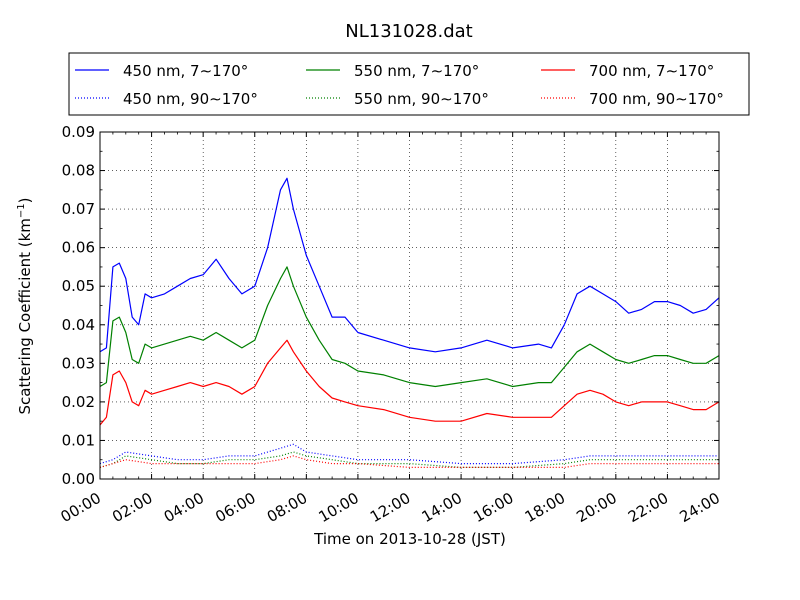  What do you see at coordinates (651, 71) in the screenshot?
I see `legend-label-4: 700 nm, 7∼170°` at bounding box center [651, 71].